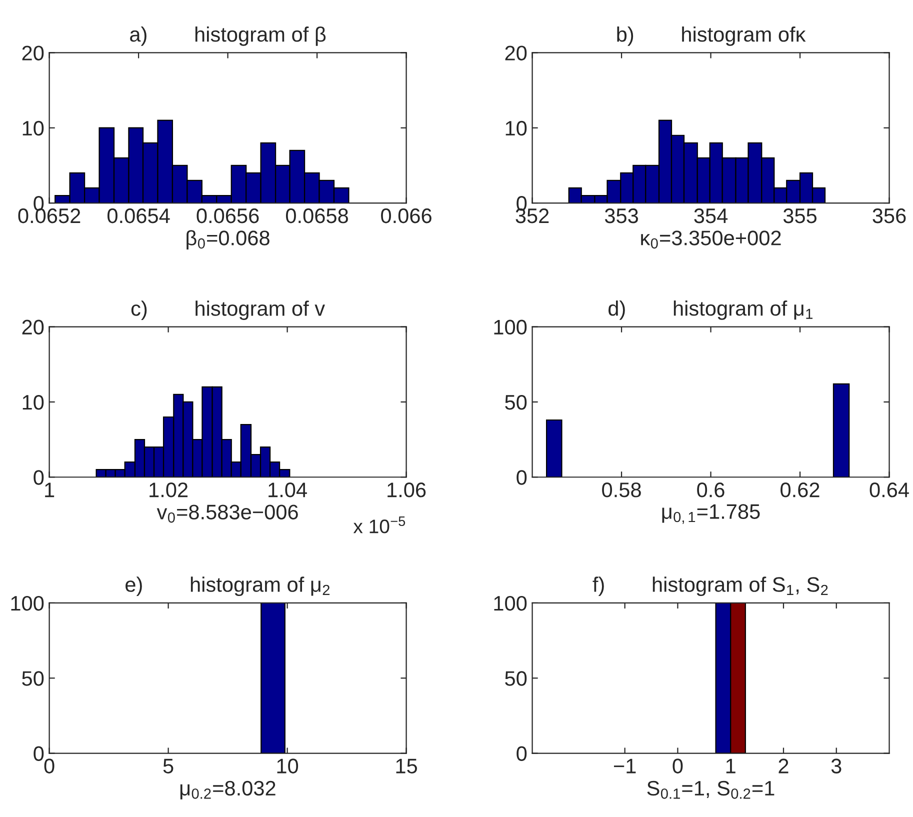 The image size is (913, 817). What do you see at coordinates (711, 239) in the screenshot?
I see `x-axis-title: κ$_{0}$=3.350e+002` at bounding box center [711, 239].